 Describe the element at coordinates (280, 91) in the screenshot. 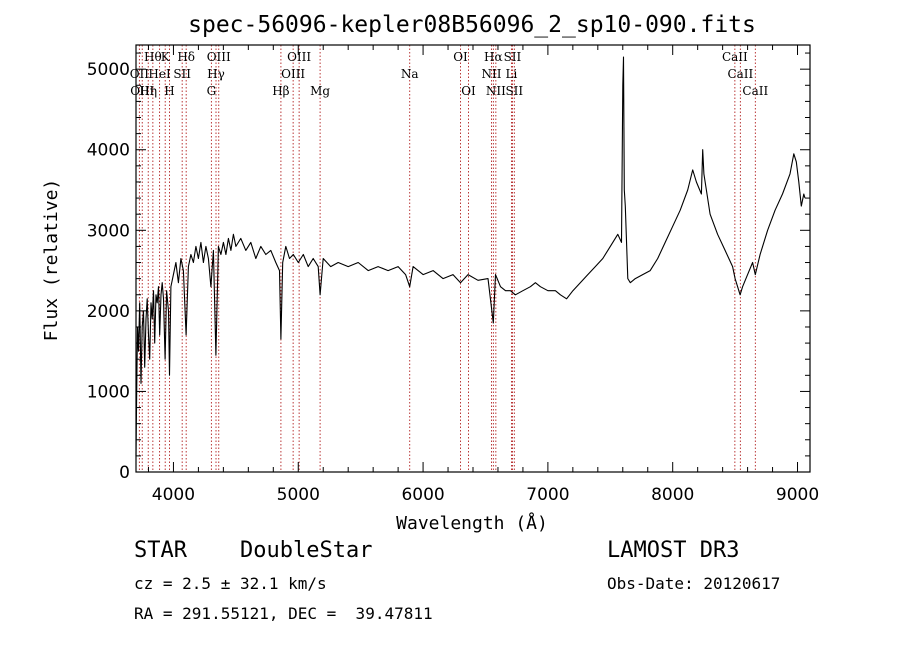

I see `line-label: Hβ` at that location.